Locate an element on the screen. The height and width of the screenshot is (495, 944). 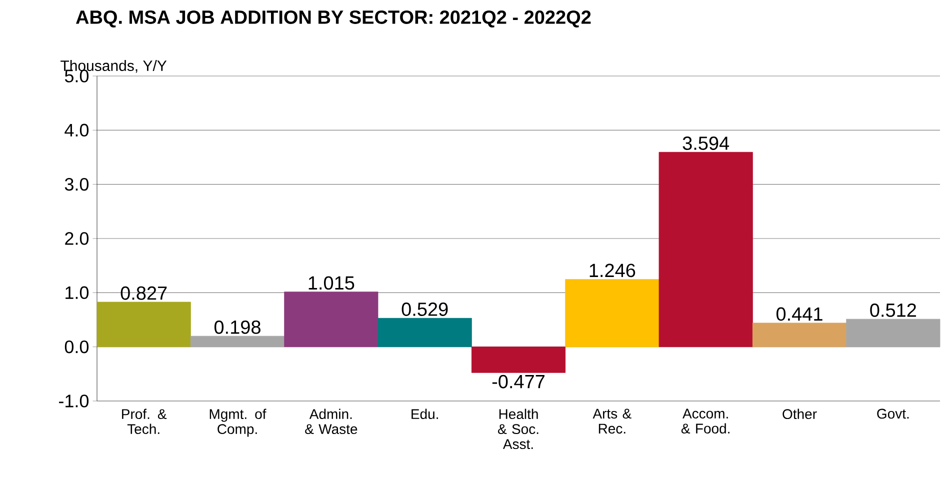
y-tick-label: -1.0 is located at coordinates (74, 401).